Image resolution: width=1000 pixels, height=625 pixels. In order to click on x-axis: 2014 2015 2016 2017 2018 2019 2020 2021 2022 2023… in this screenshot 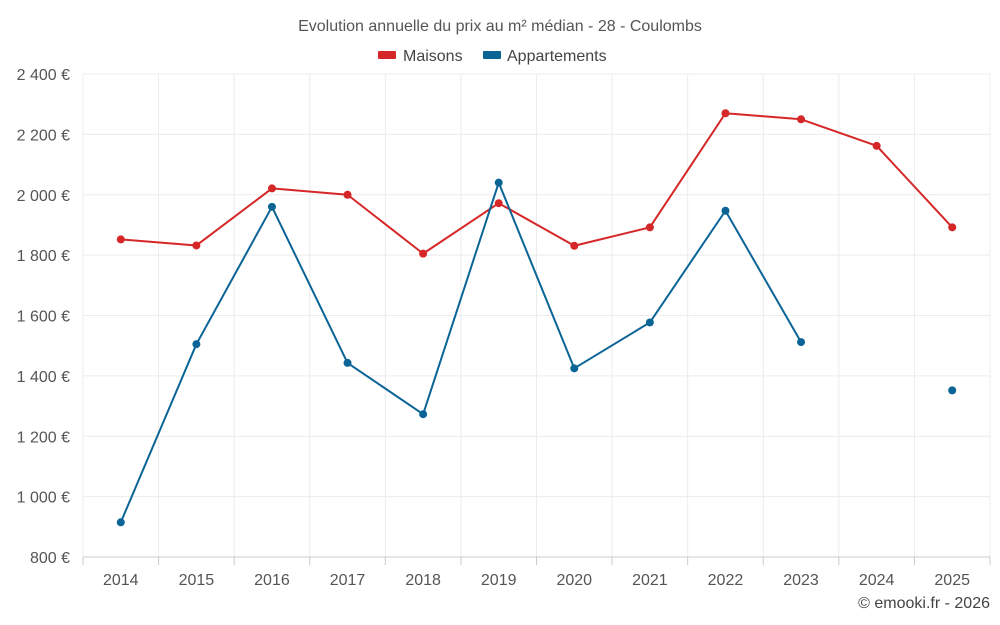, I will do `click(536, 580)`.